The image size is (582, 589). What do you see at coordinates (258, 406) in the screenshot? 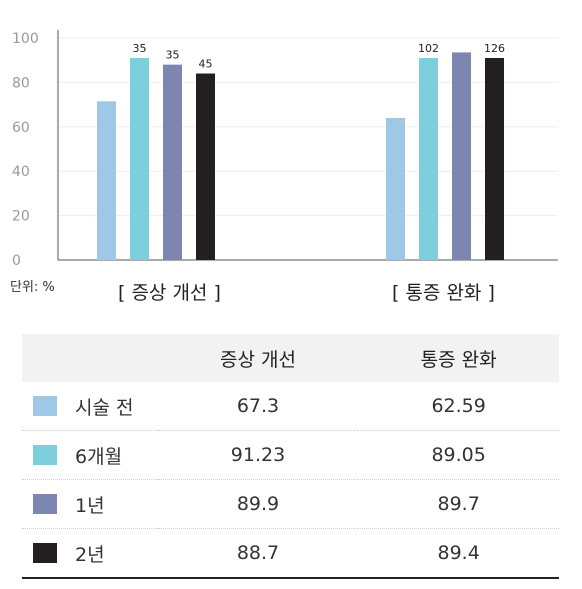
I see `table-cell: 67.3` at bounding box center [258, 406].